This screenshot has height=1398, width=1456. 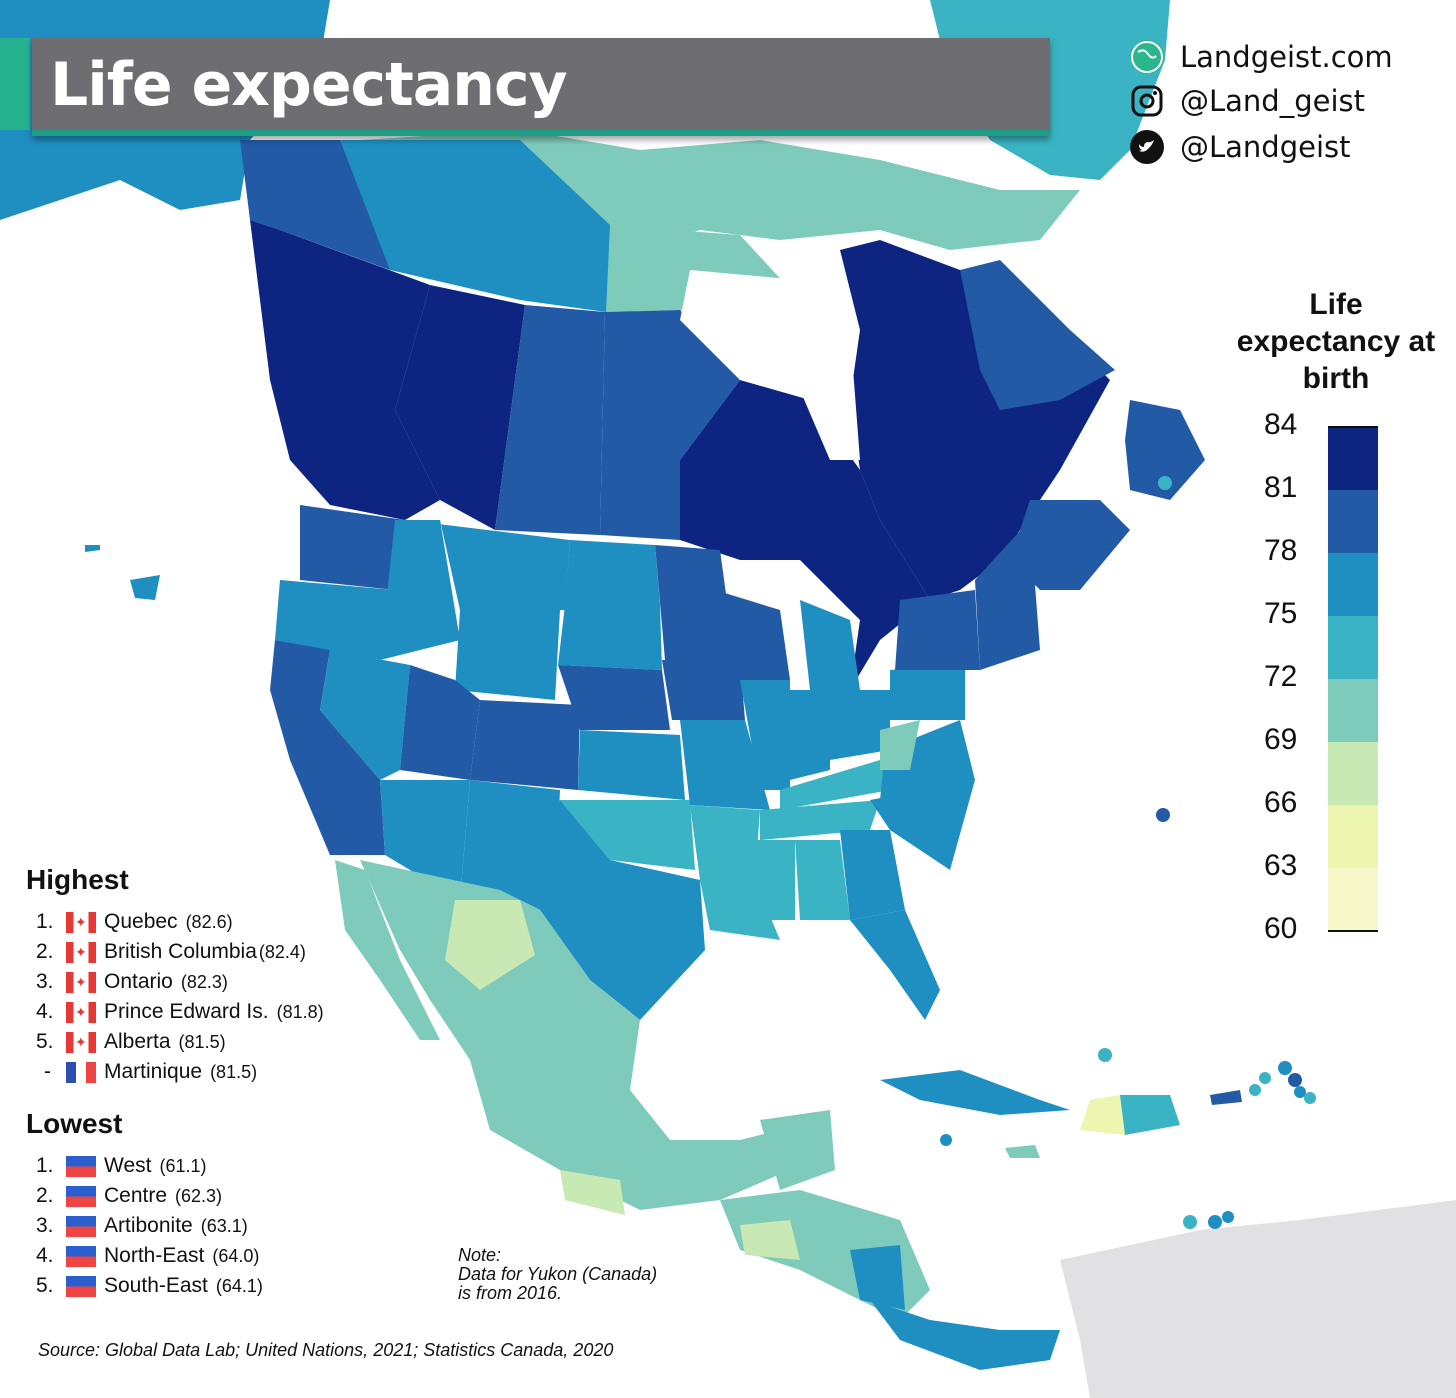 I want to click on nebraska-region, so click(x=614, y=697).